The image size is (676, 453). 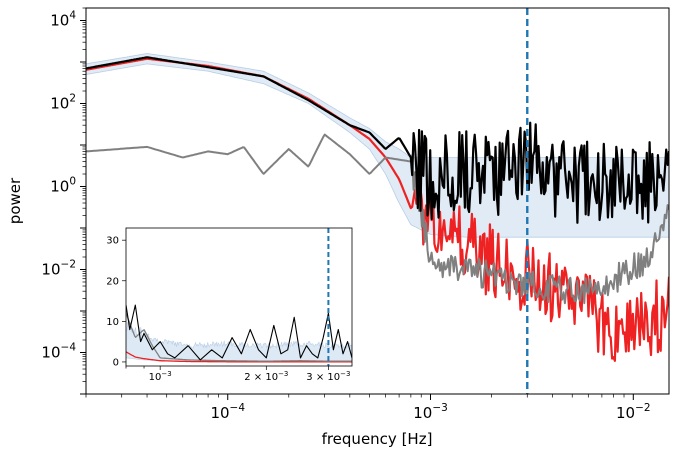 What do you see at coordinates (160, 376) in the screenshot?
I see `inset-x-tick-label: 10−3` at bounding box center [160, 376].